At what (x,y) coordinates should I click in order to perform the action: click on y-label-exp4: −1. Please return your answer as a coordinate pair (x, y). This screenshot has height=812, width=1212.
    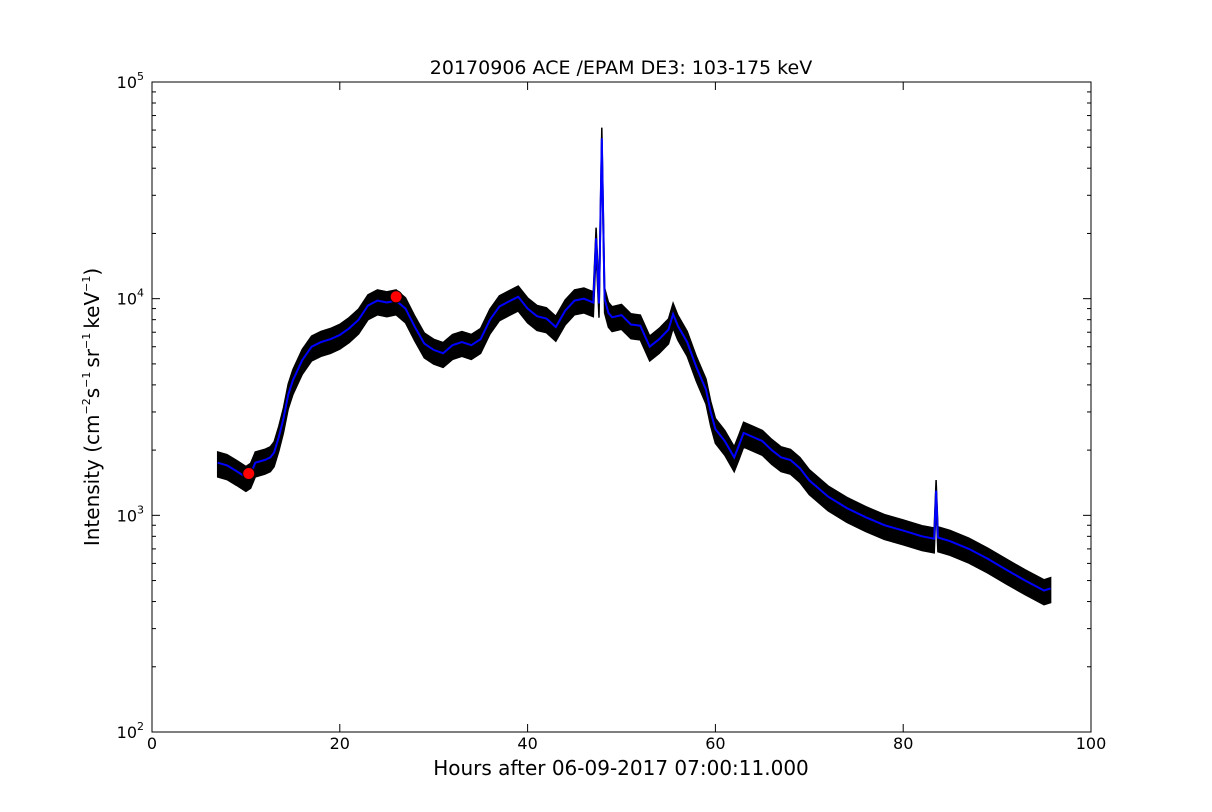
    Looking at the image, I should click on (86, 284).